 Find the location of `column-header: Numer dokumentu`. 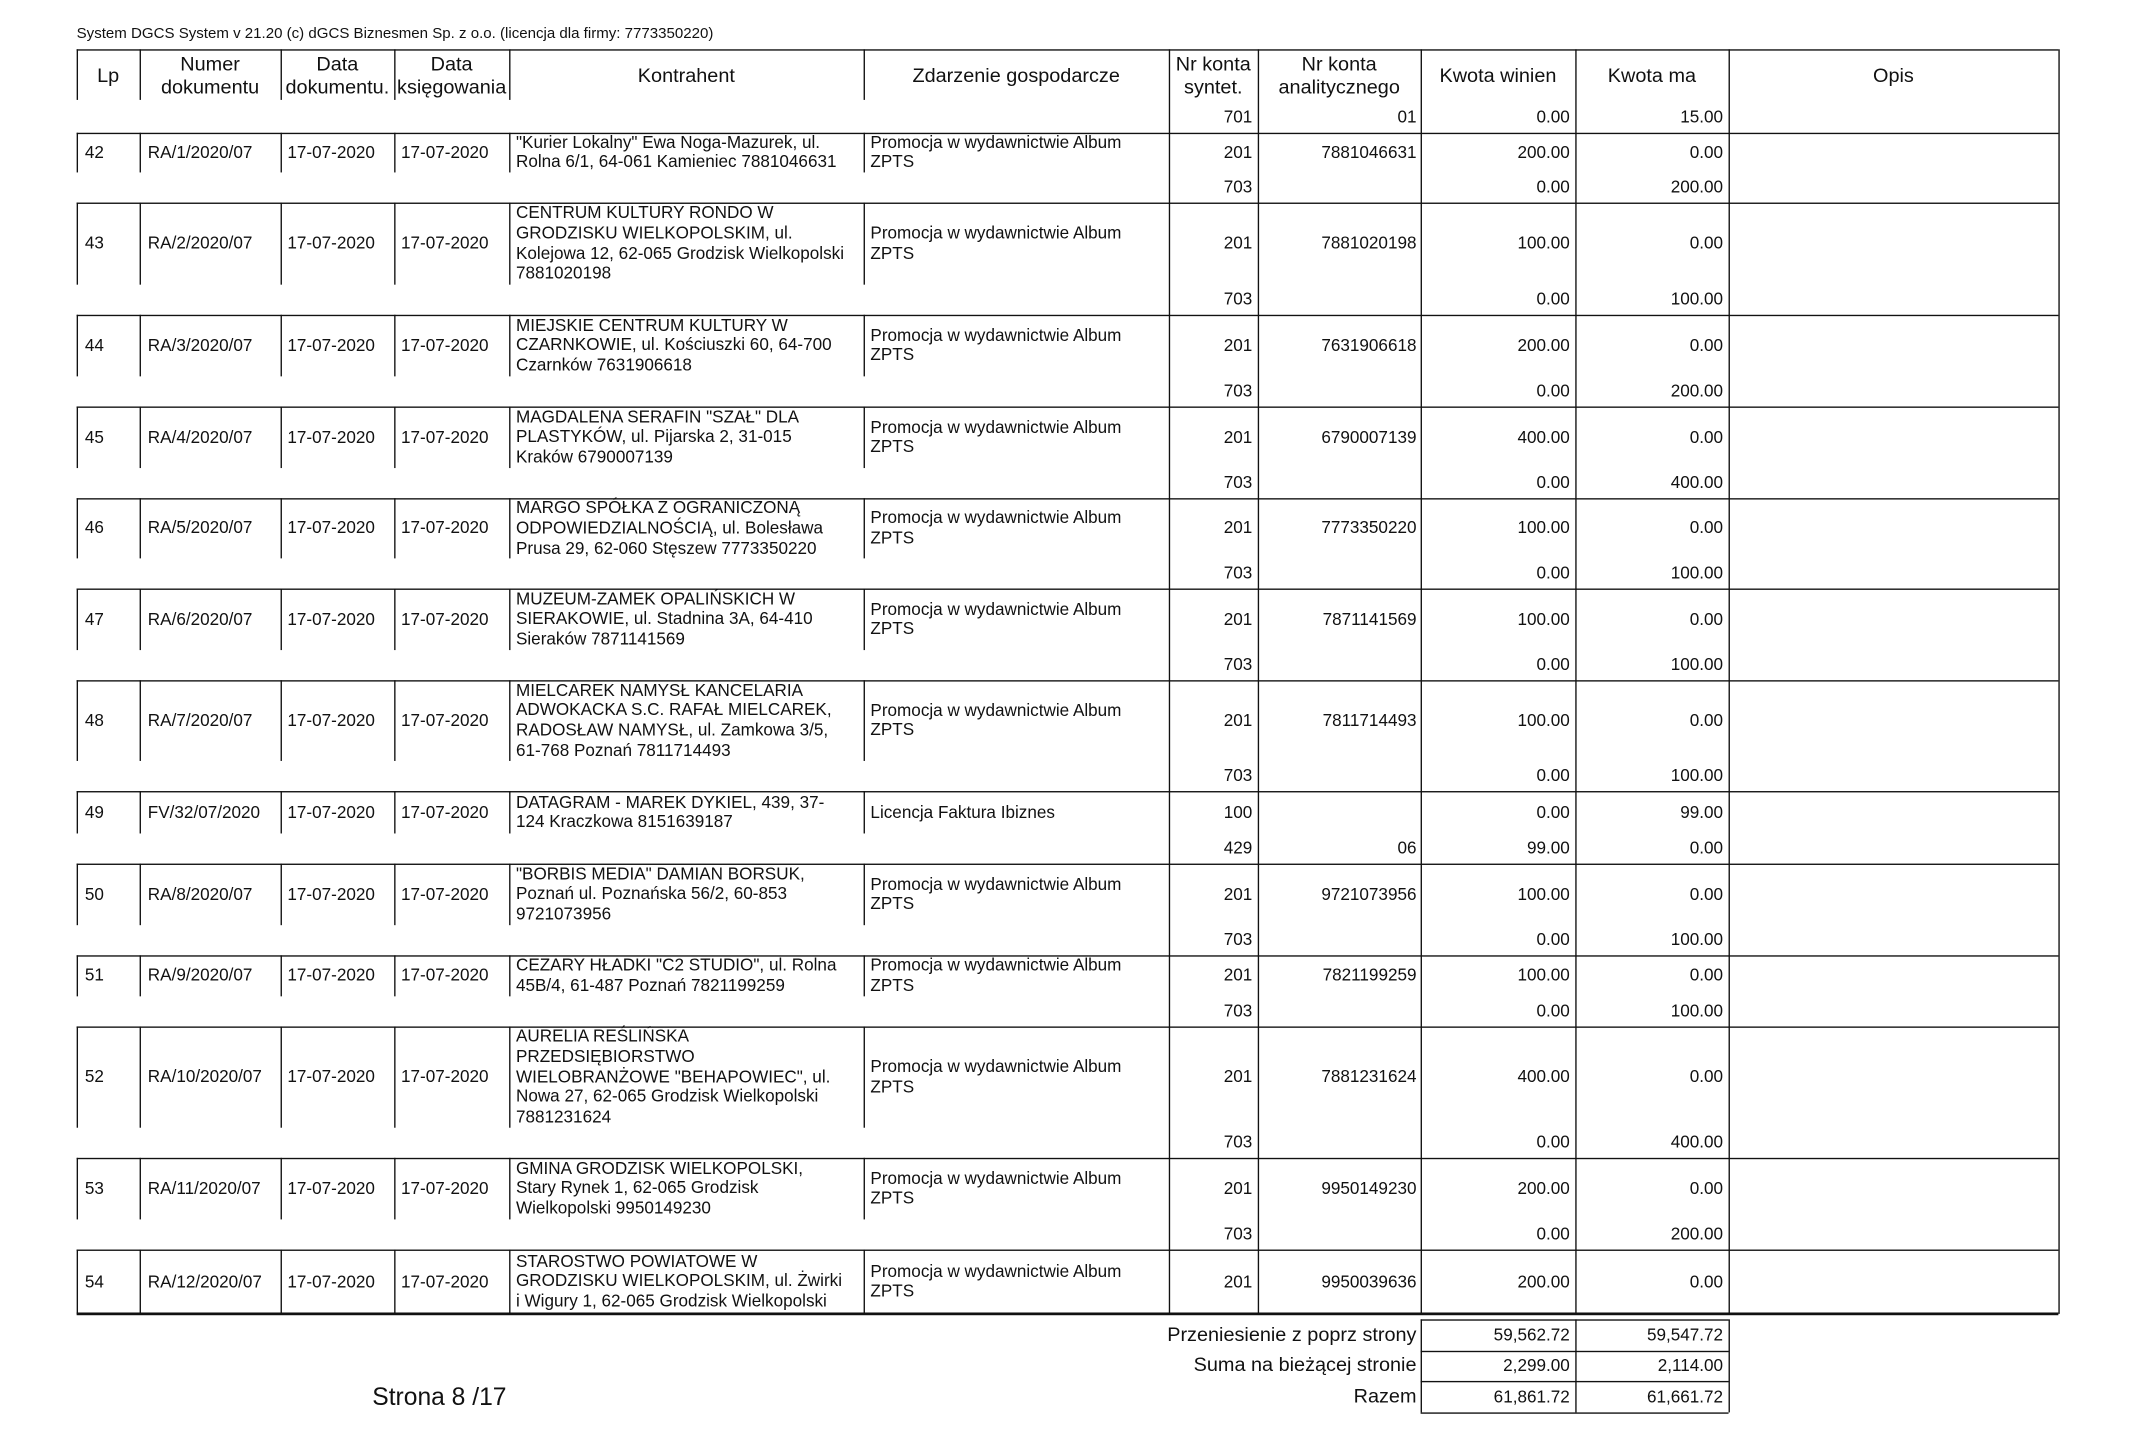

column-header: Numer dokumentu is located at coordinates (210, 76).